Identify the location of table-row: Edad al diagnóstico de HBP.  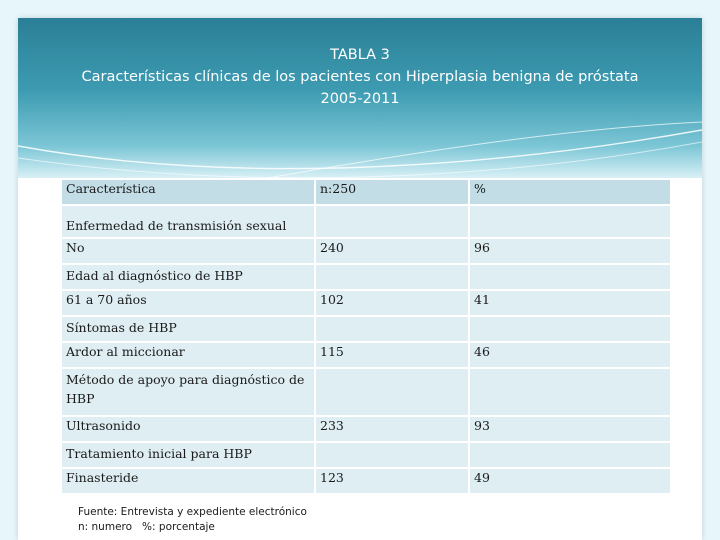
(366, 277).